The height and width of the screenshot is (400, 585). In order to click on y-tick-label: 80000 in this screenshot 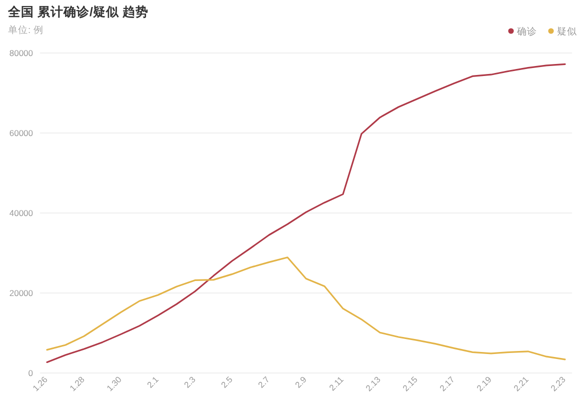, I will do `click(21, 53)`.